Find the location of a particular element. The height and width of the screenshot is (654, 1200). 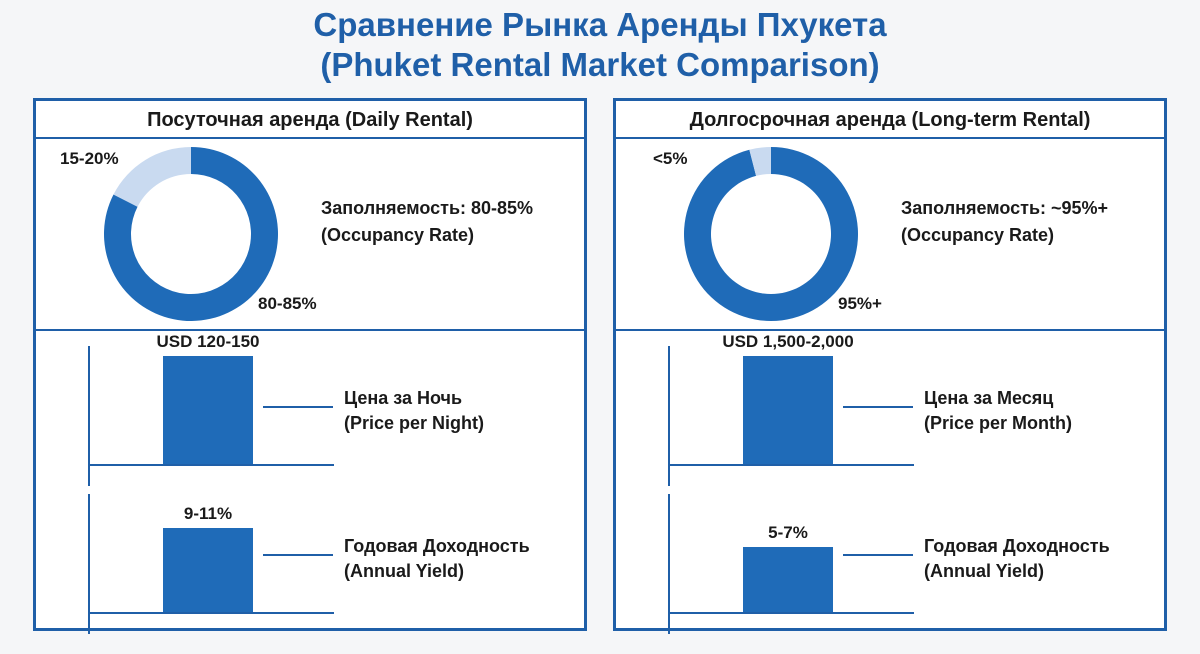

caption-line2: (Price per Night) is located at coordinates (414, 423).